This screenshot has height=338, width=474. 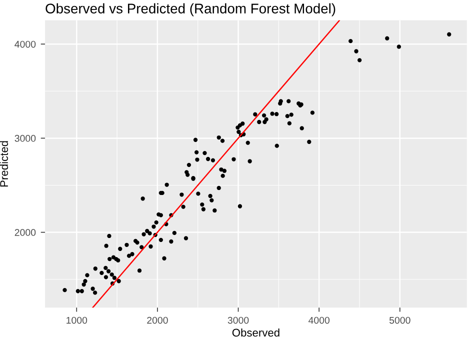 What do you see at coordinates (25, 138) in the screenshot?
I see `y-tick-label: 3000` at bounding box center [25, 138].